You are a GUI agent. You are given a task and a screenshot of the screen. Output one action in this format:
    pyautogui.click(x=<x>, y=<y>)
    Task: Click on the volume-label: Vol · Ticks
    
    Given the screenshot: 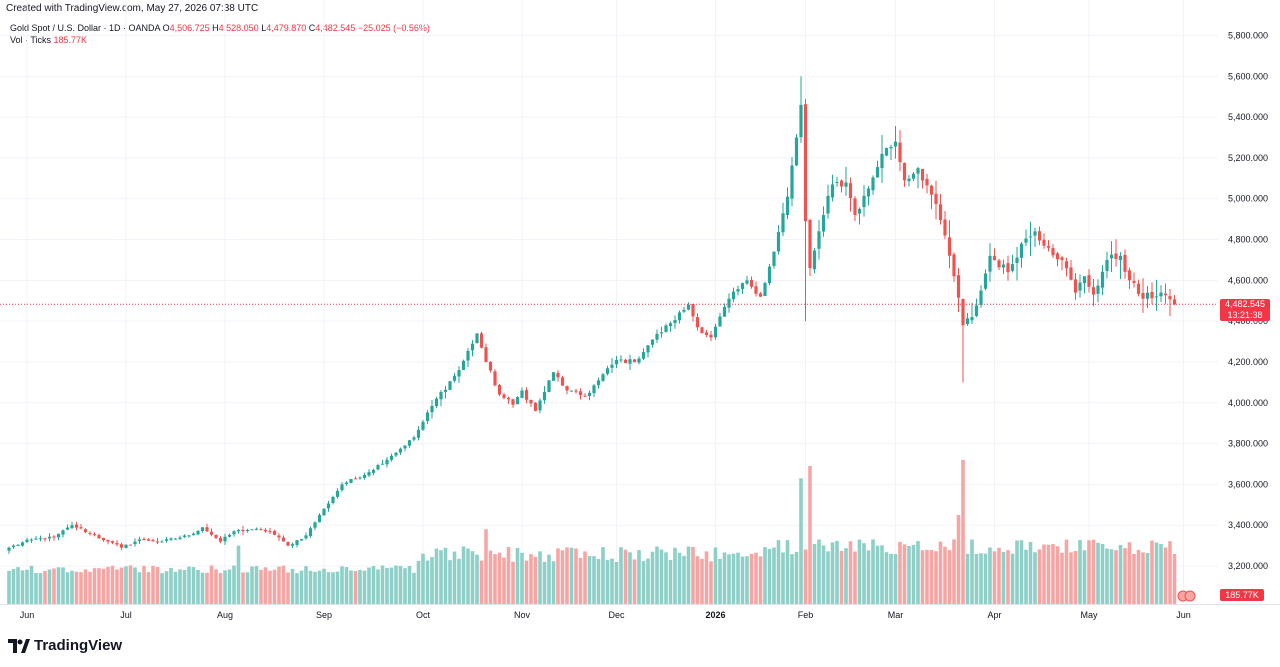 What is the action you would take?
    pyautogui.click(x=31, y=40)
    